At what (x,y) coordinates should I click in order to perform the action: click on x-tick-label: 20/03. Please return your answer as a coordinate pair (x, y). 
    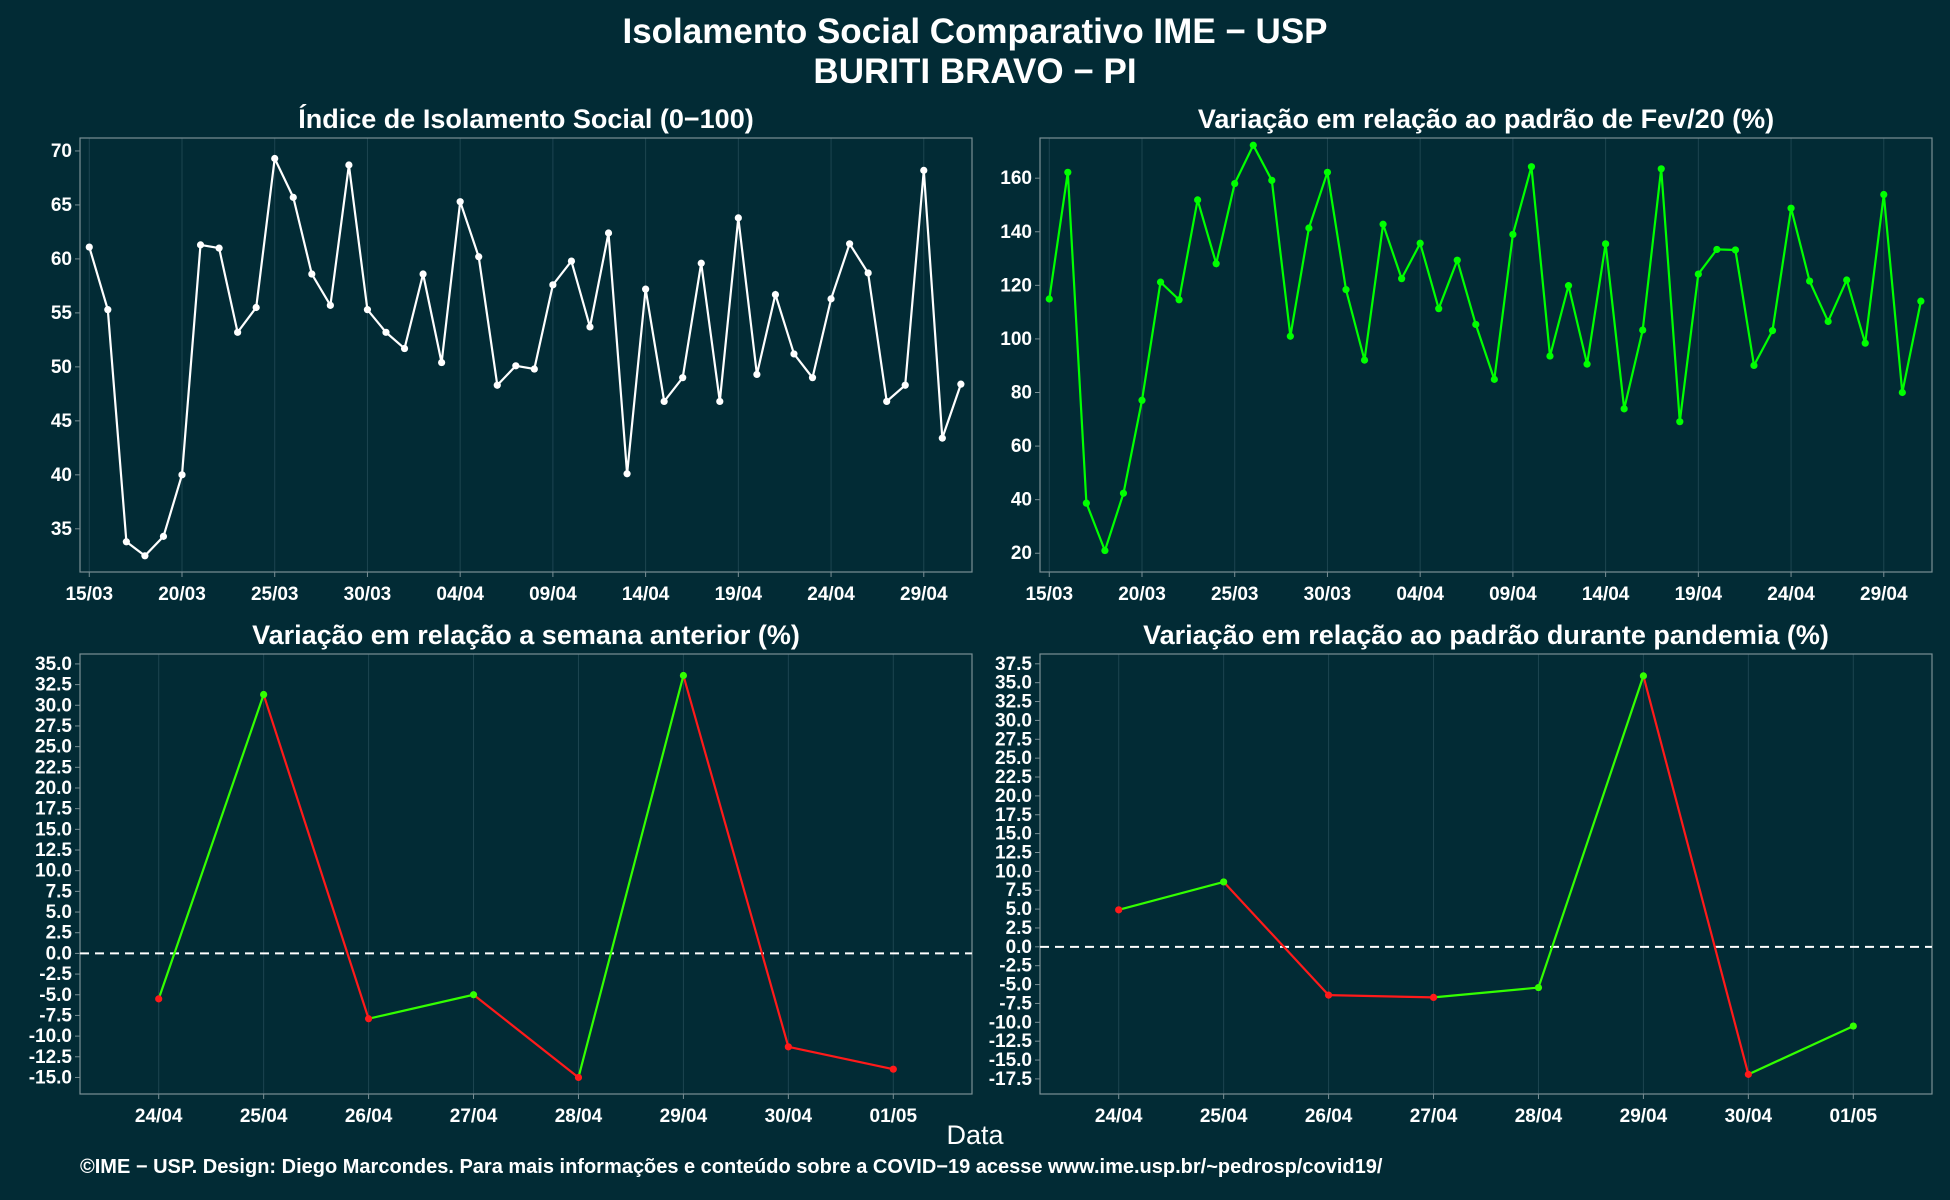
    Looking at the image, I should click on (182, 594).